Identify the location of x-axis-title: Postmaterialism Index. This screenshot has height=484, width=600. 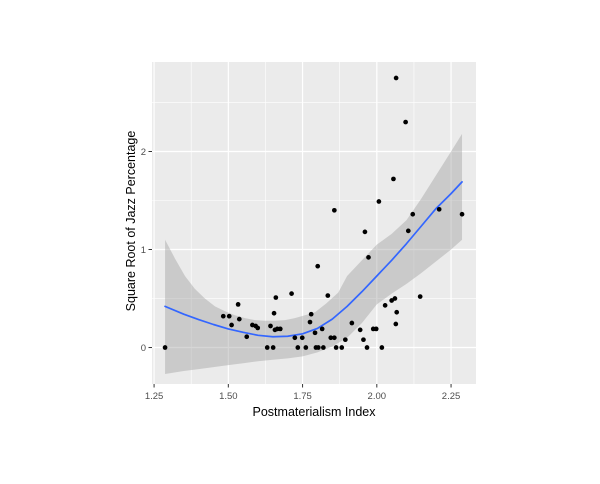
(314, 412).